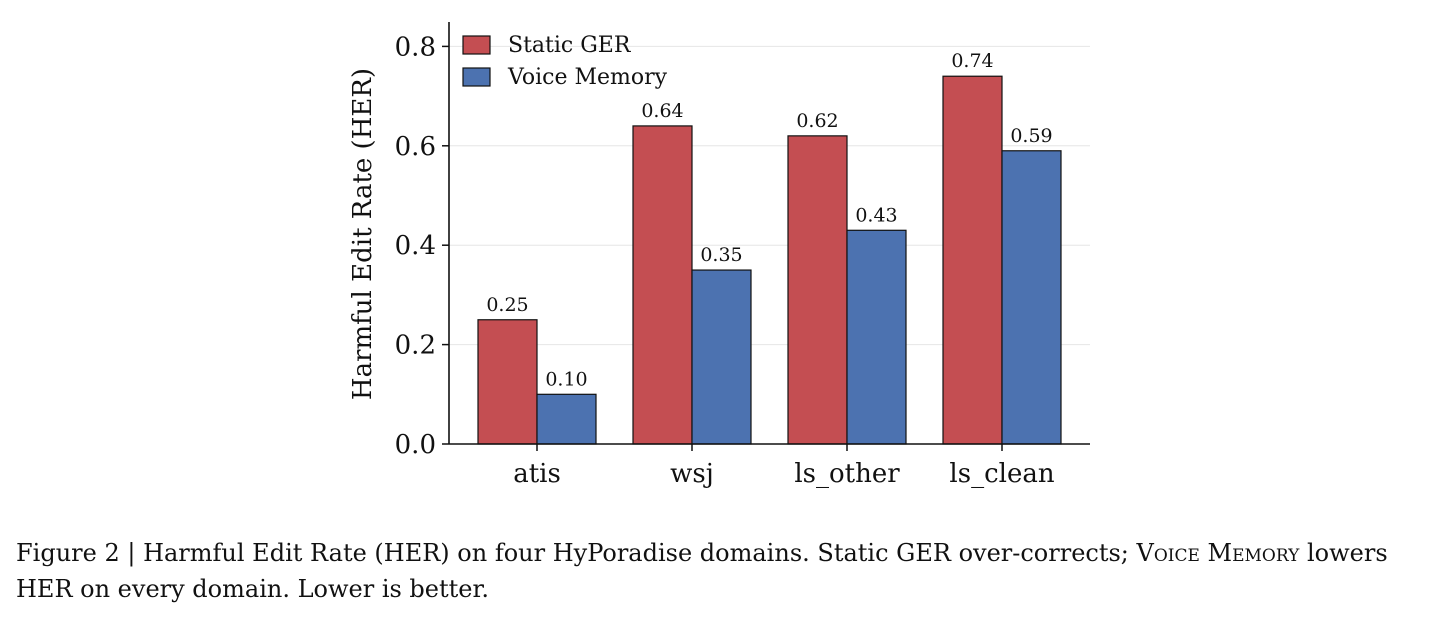 This screenshot has width=1444, height=621. Describe the element at coordinates (566, 379) in the screenshot. I see `data-label: 0.10` at that location.